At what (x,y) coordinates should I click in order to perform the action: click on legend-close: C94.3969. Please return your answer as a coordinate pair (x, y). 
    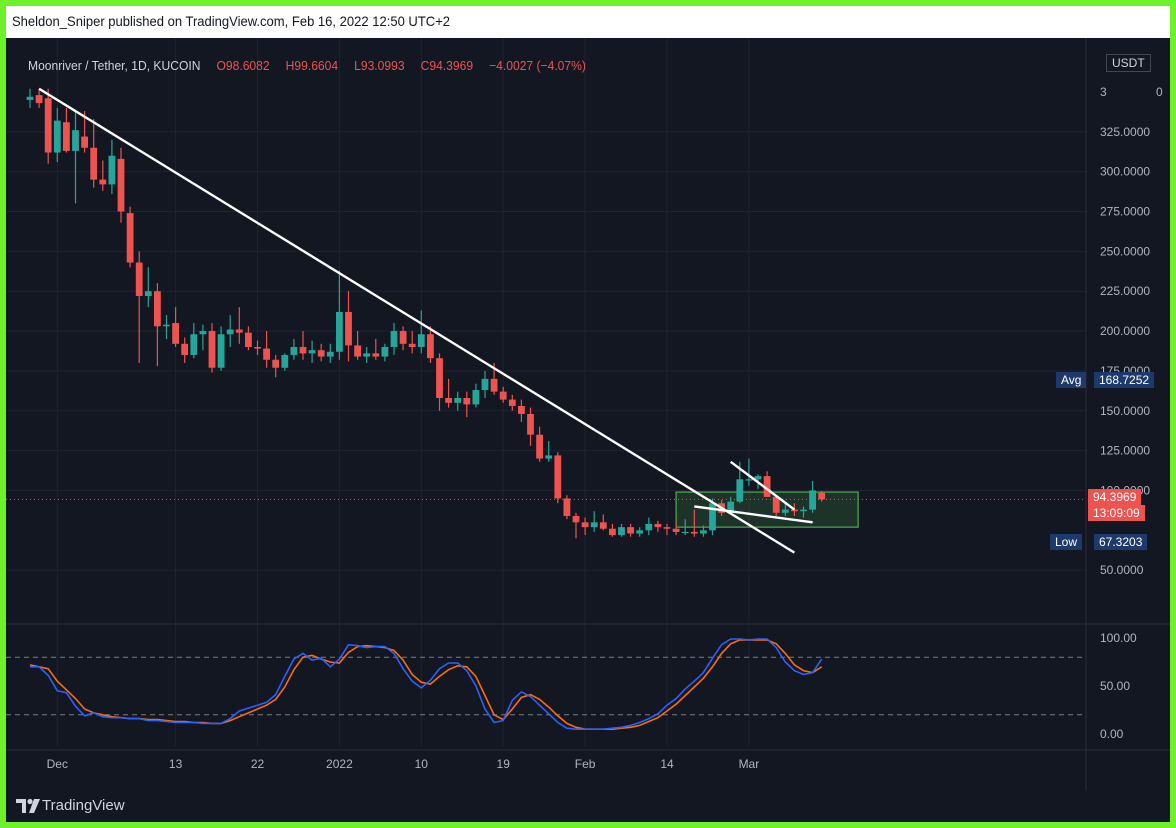
    Looking at the image, I should click on (447, 65).